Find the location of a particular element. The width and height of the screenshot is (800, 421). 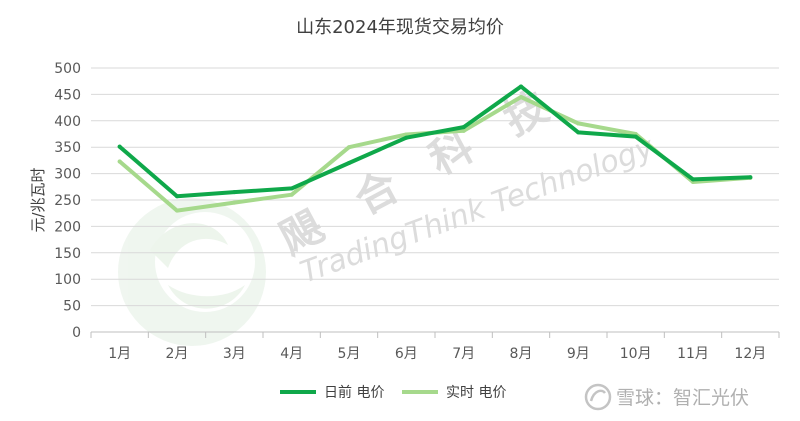

y-tick-label: 350 is located at coordinates (67, 148).